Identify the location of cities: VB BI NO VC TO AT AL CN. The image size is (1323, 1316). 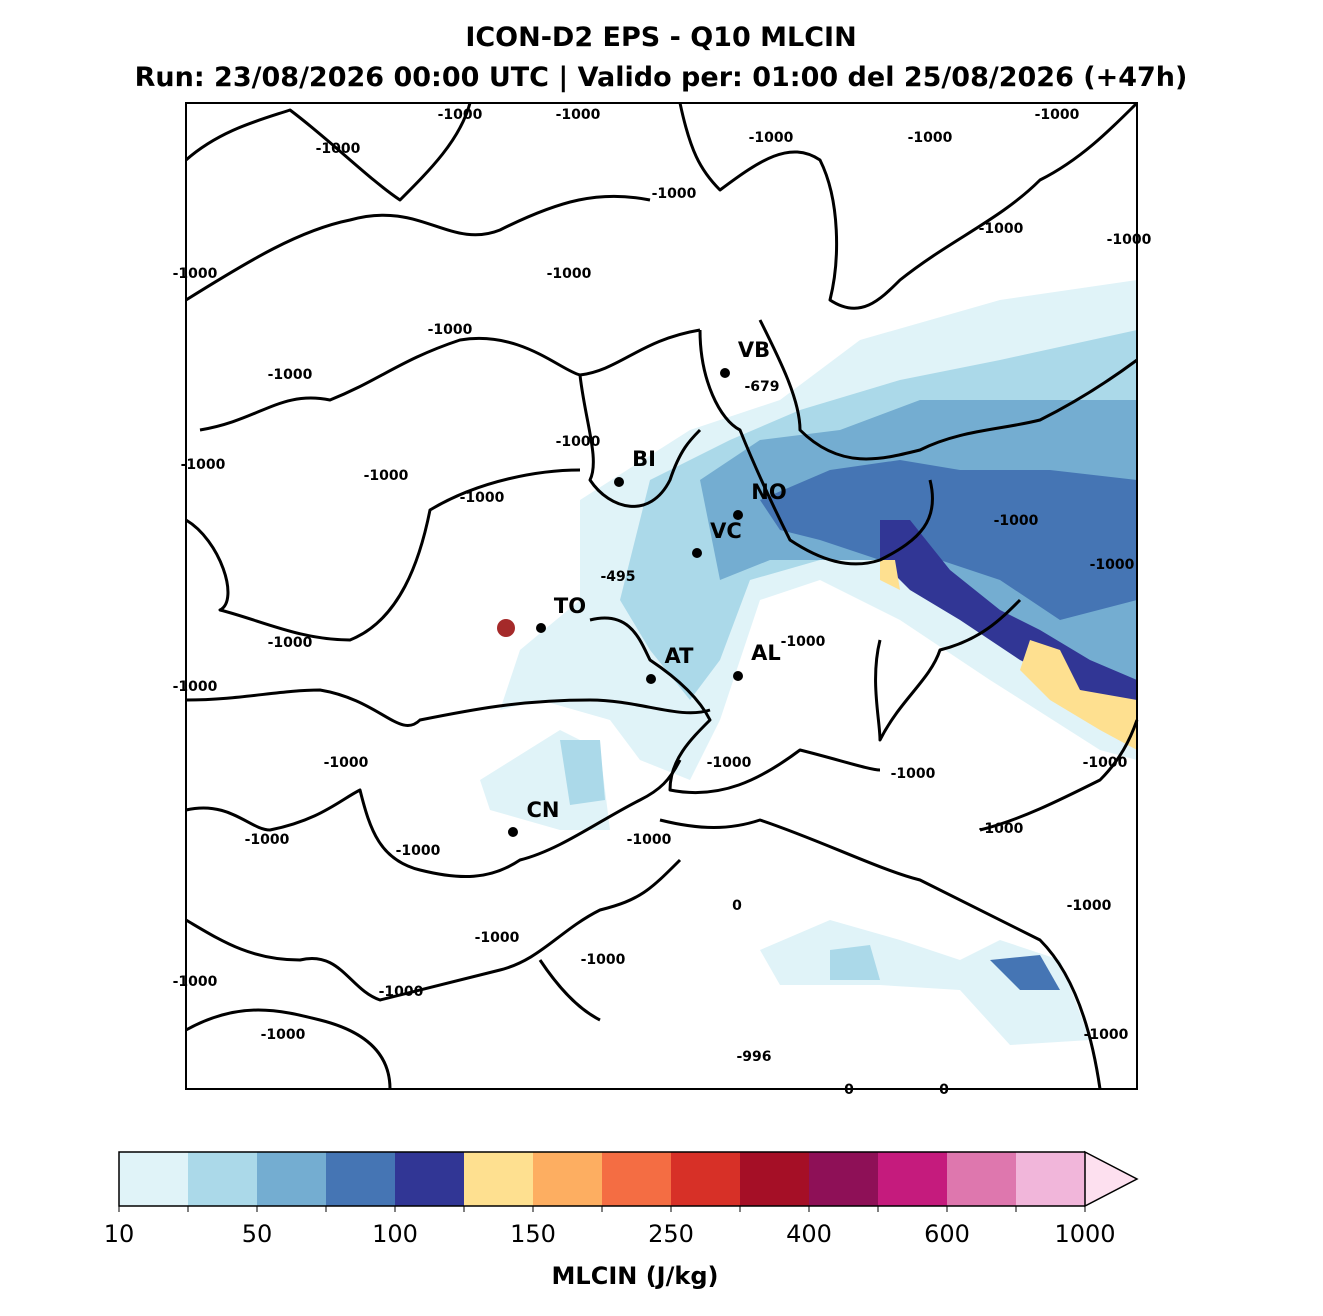
(647, 587).